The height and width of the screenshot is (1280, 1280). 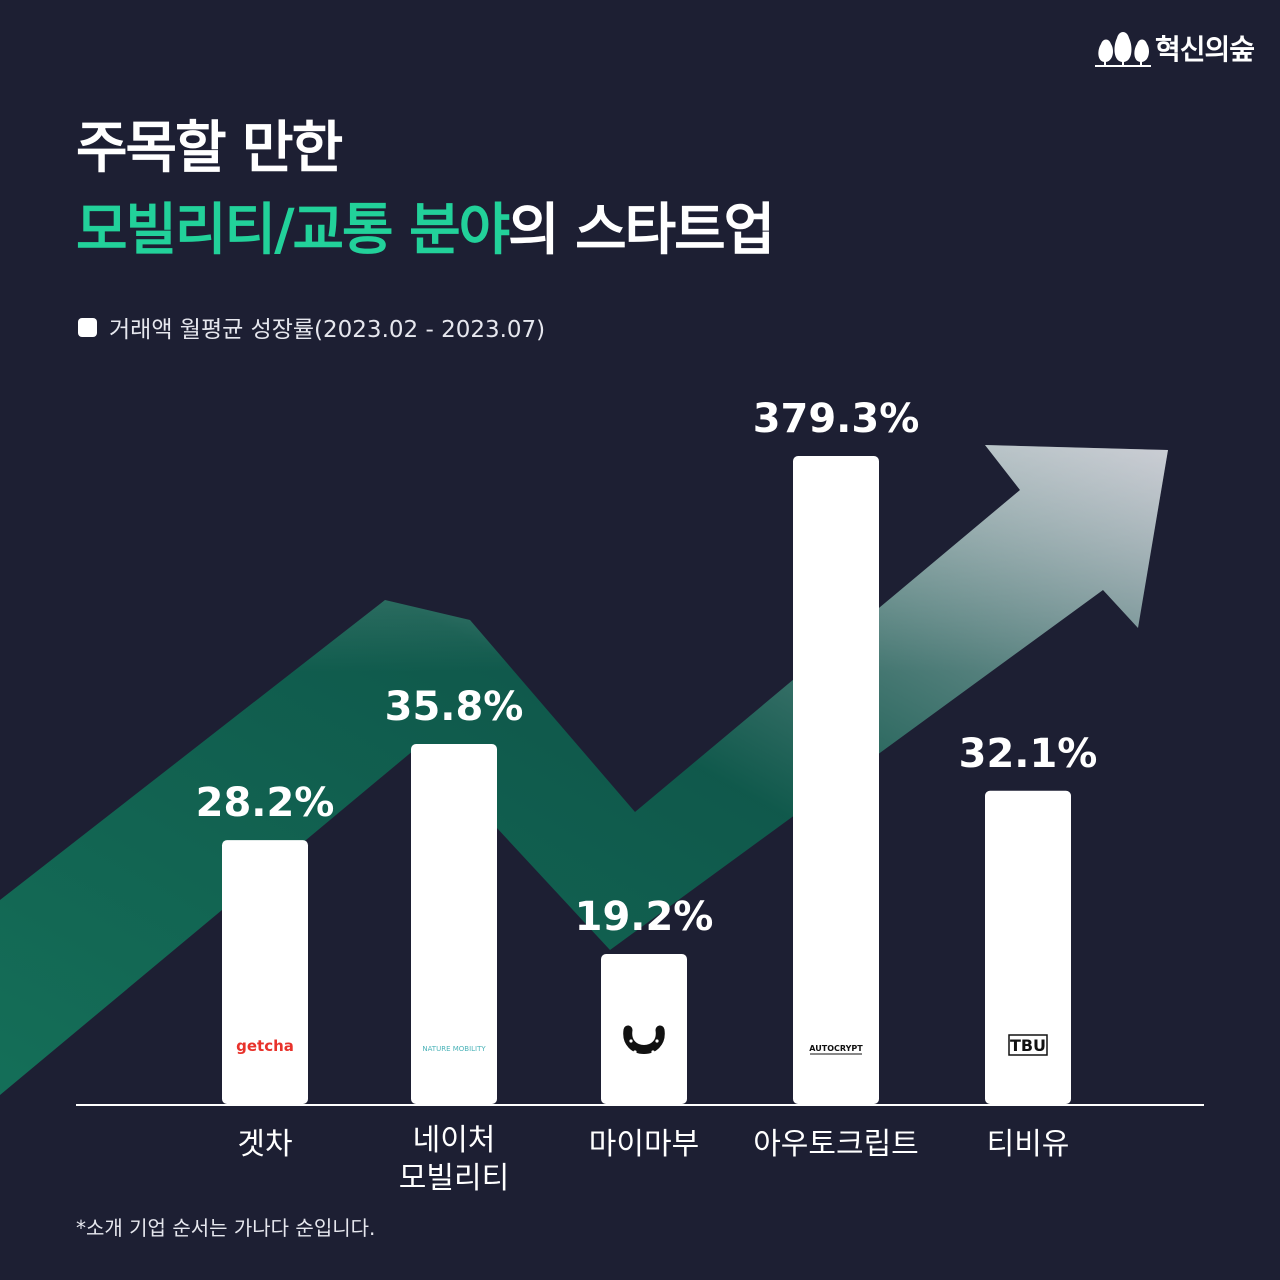 What do you see at coordinates (644, 917) in the screenshot?
I see `data-label: 19.2%` at bounding box center [644, 917].